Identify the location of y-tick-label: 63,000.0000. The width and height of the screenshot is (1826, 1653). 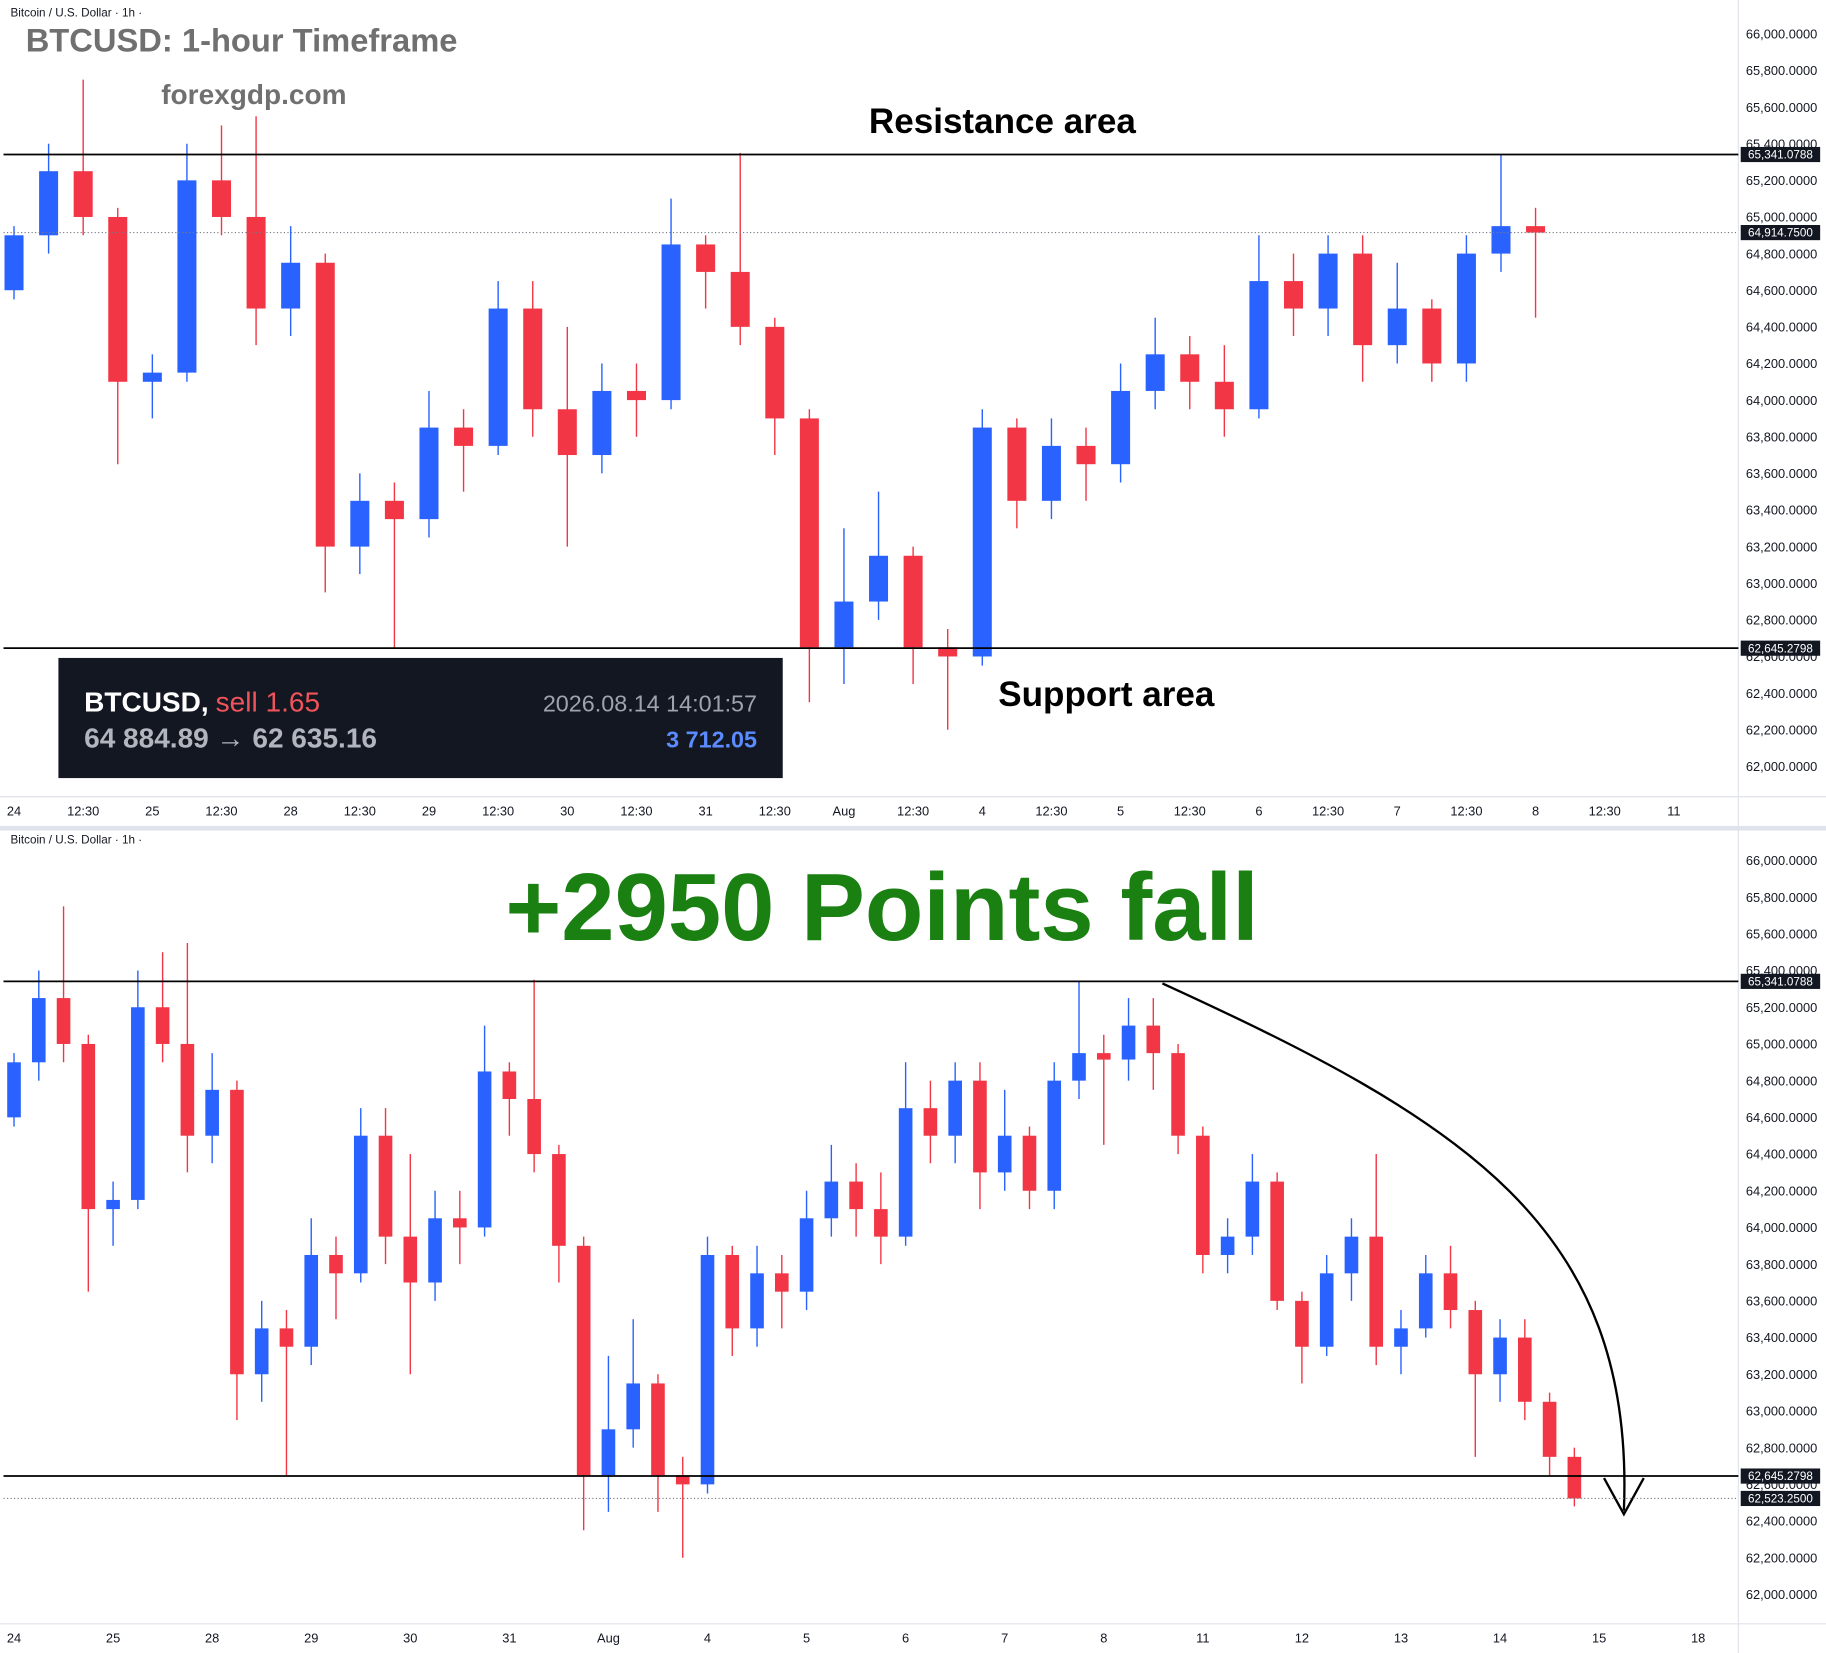
(1781, 583).